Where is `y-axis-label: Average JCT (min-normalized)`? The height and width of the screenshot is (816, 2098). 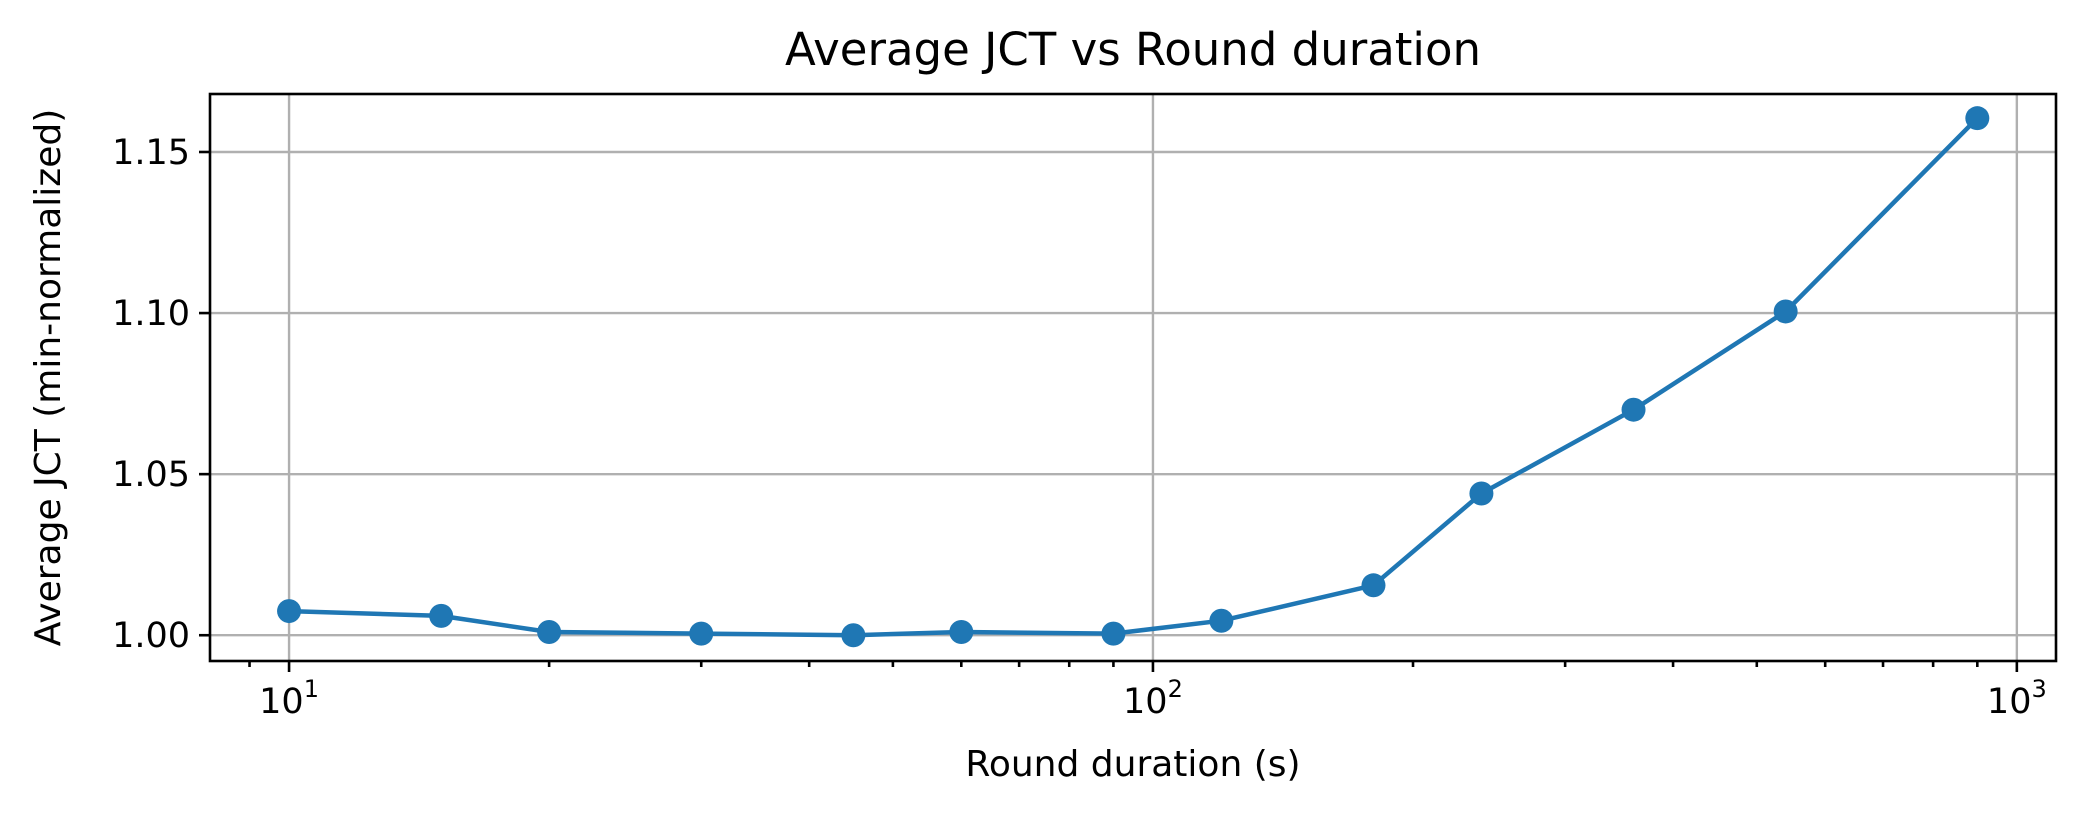 y-axis-label: Average JCT (min-normalized) is located at coordinates (48, 377).